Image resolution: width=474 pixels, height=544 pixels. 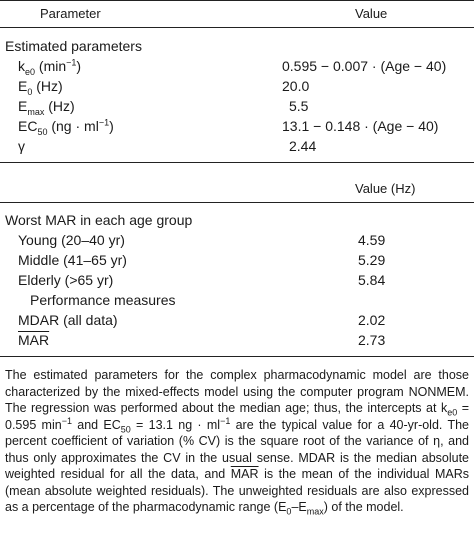 I want to click on header-rule, so click(x=237, y=27).